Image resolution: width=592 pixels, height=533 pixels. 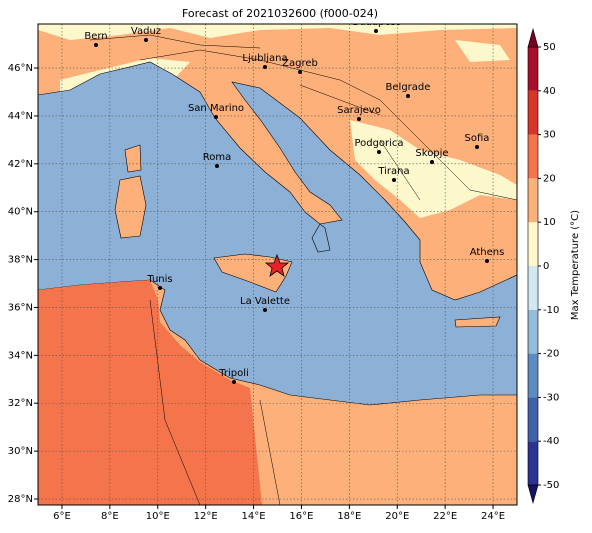 I want to click on location-marker, so click(x=277, y=265).